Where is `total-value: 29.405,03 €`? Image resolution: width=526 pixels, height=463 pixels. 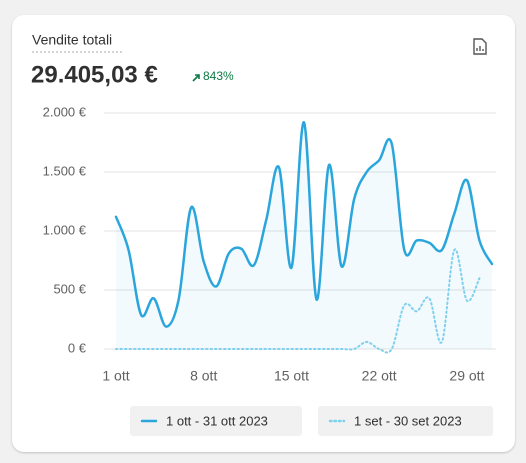 total-value: 29.405,03 € is located at coordinates (94, 74).